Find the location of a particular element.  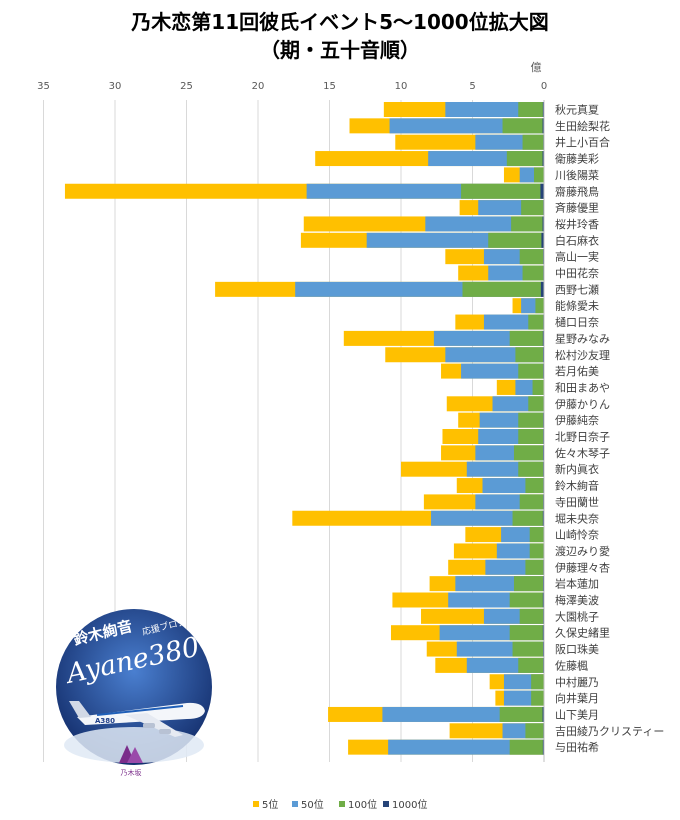

category-label: 中村麗乃 is located at coordinates (577, 682).